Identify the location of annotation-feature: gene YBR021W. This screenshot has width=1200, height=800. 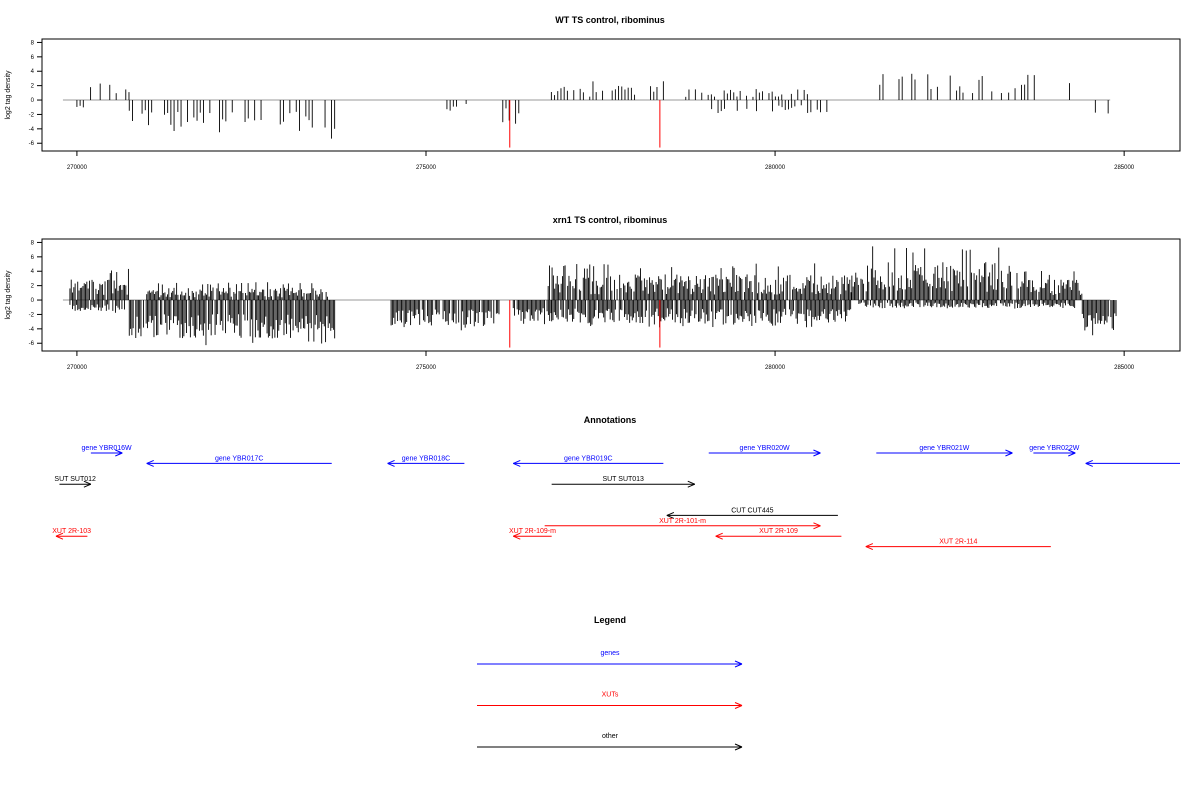
(944, 451).